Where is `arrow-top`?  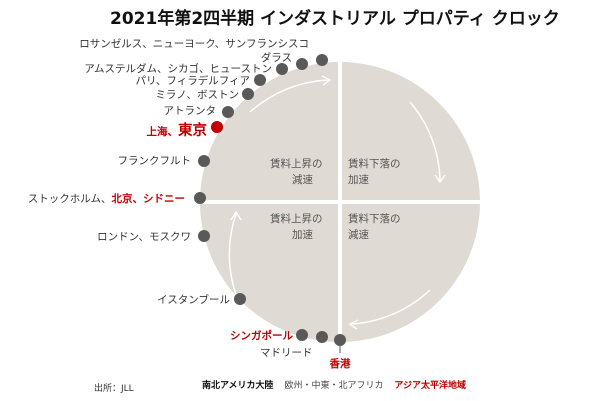 arrow-top is located at coordinates (289, 96).